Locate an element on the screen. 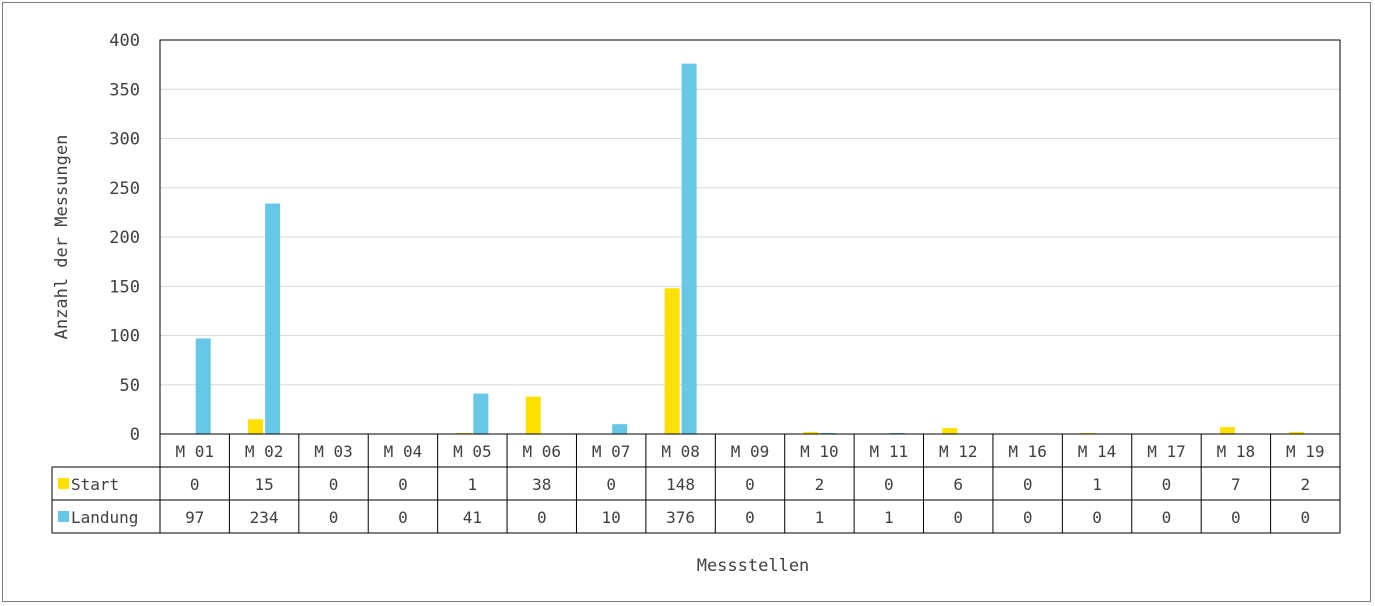 This screenshot has width=1375, height=606. y-tick-label: 350 is located at coordinates (124, 90).